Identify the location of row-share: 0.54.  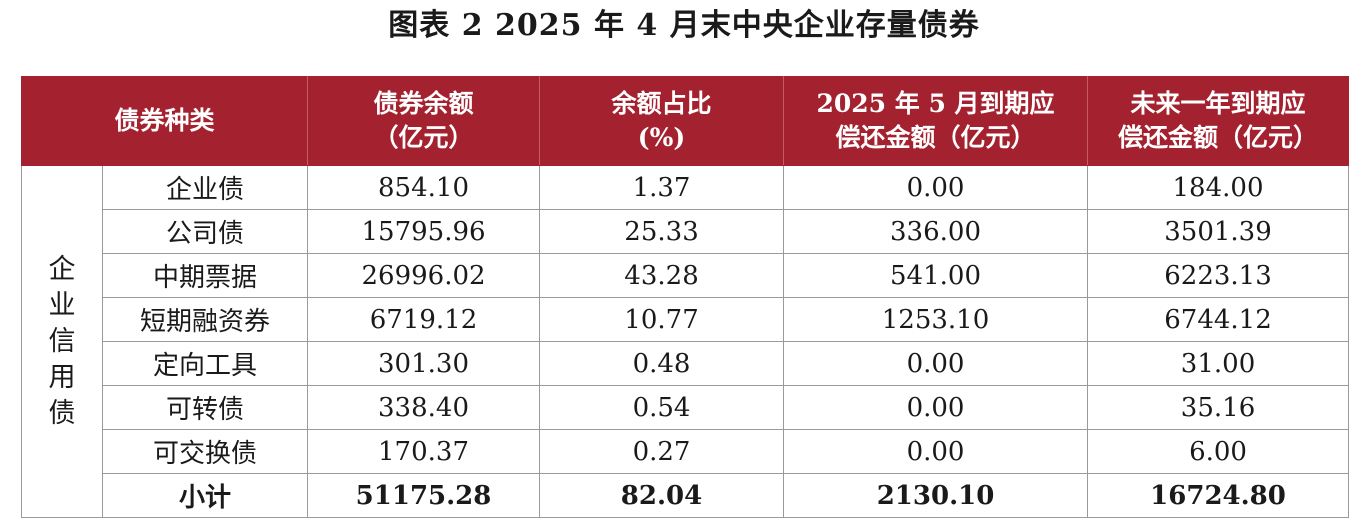
(662, 407).